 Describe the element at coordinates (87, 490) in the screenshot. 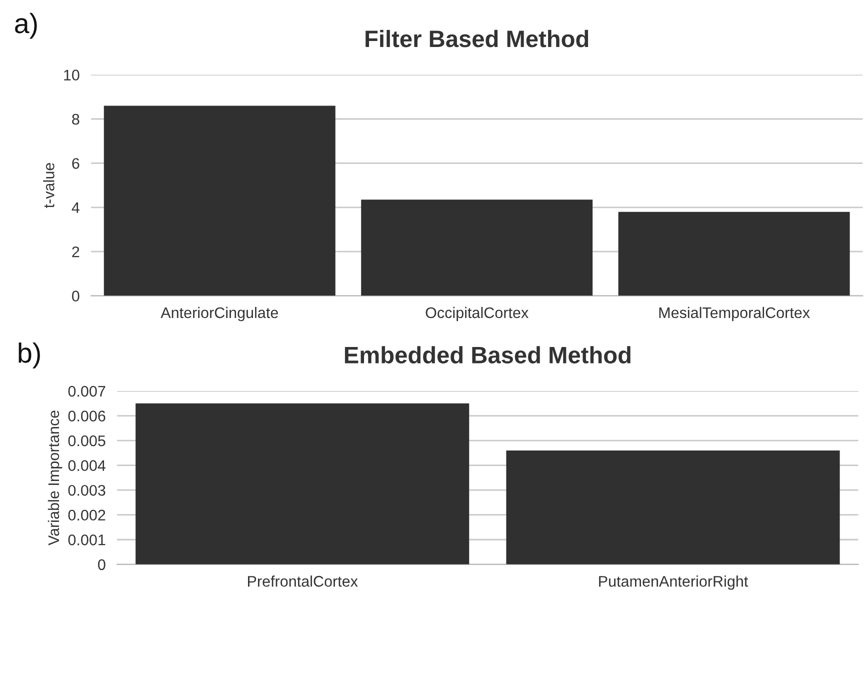

I see `y-tick-label: 0.003` at that location.